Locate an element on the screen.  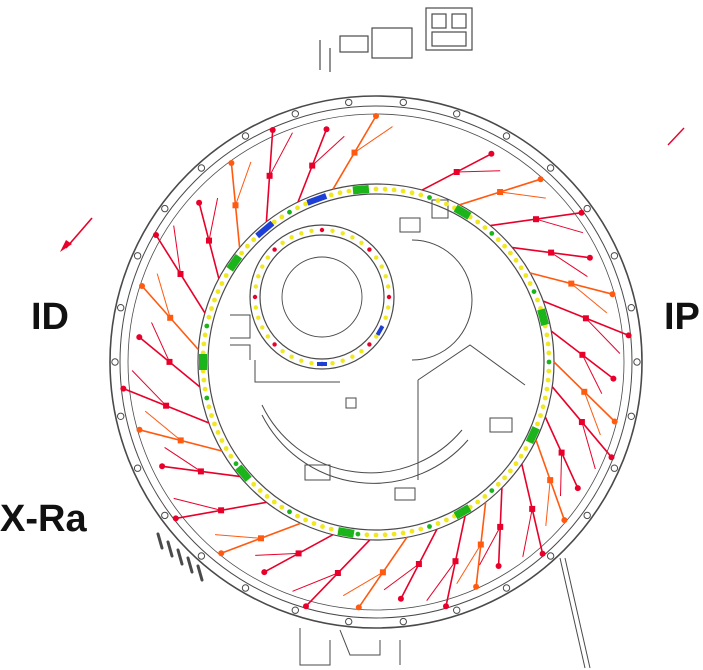
insertion-device is located at coordinates (265, 229).